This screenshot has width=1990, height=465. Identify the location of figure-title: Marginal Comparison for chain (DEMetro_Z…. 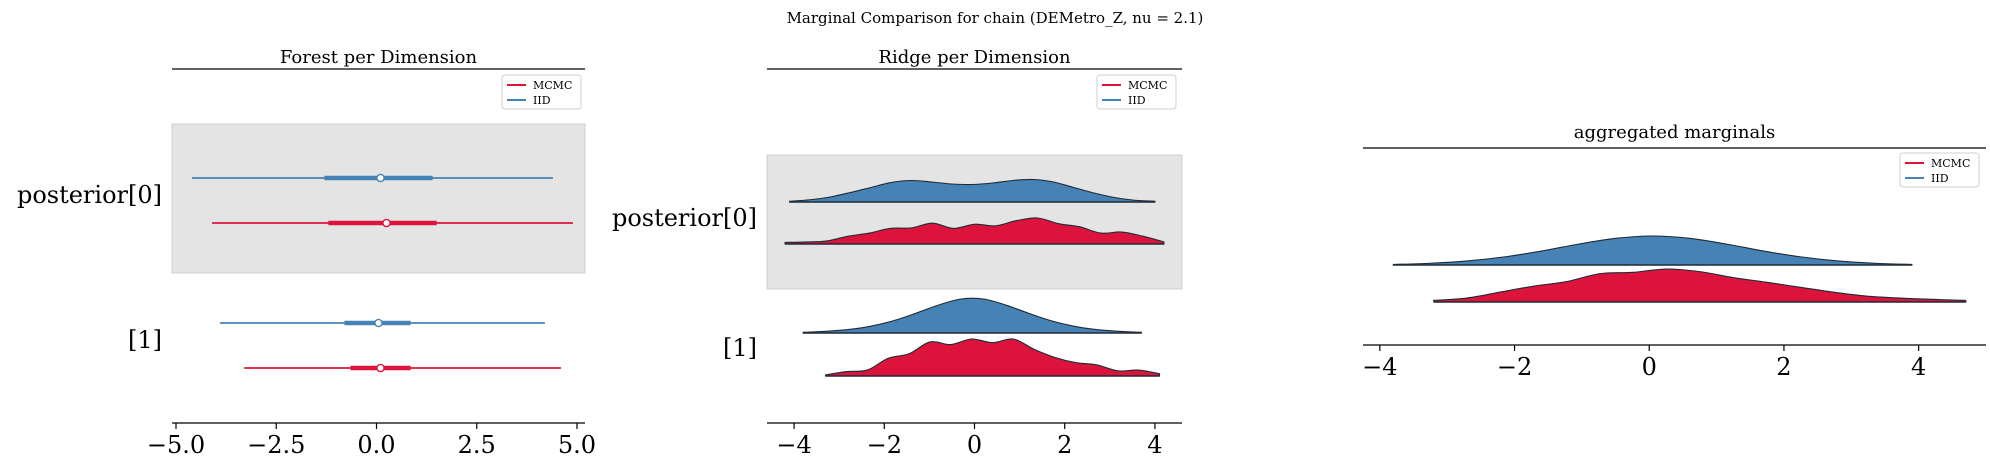
(995, 18).